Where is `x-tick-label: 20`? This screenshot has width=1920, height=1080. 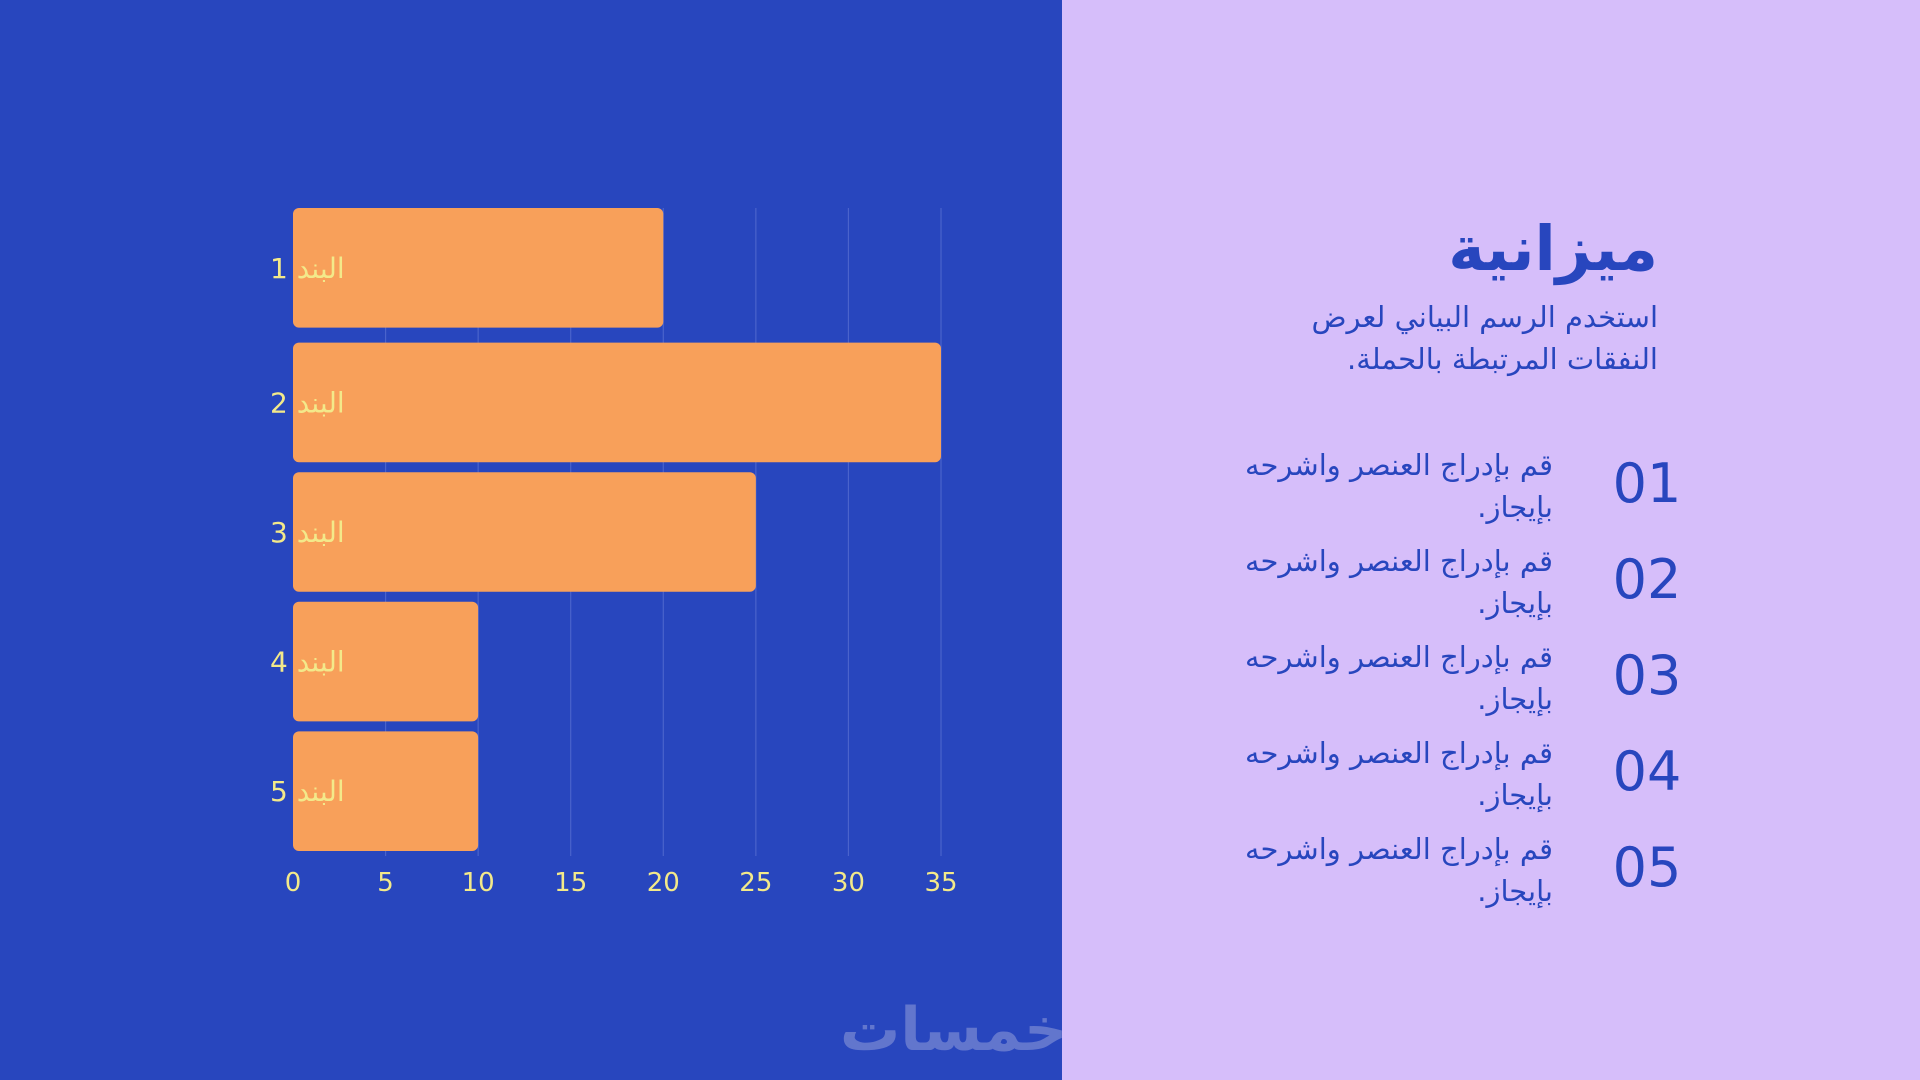 x-tick-label: 20 is located at coordinates (663, 883).